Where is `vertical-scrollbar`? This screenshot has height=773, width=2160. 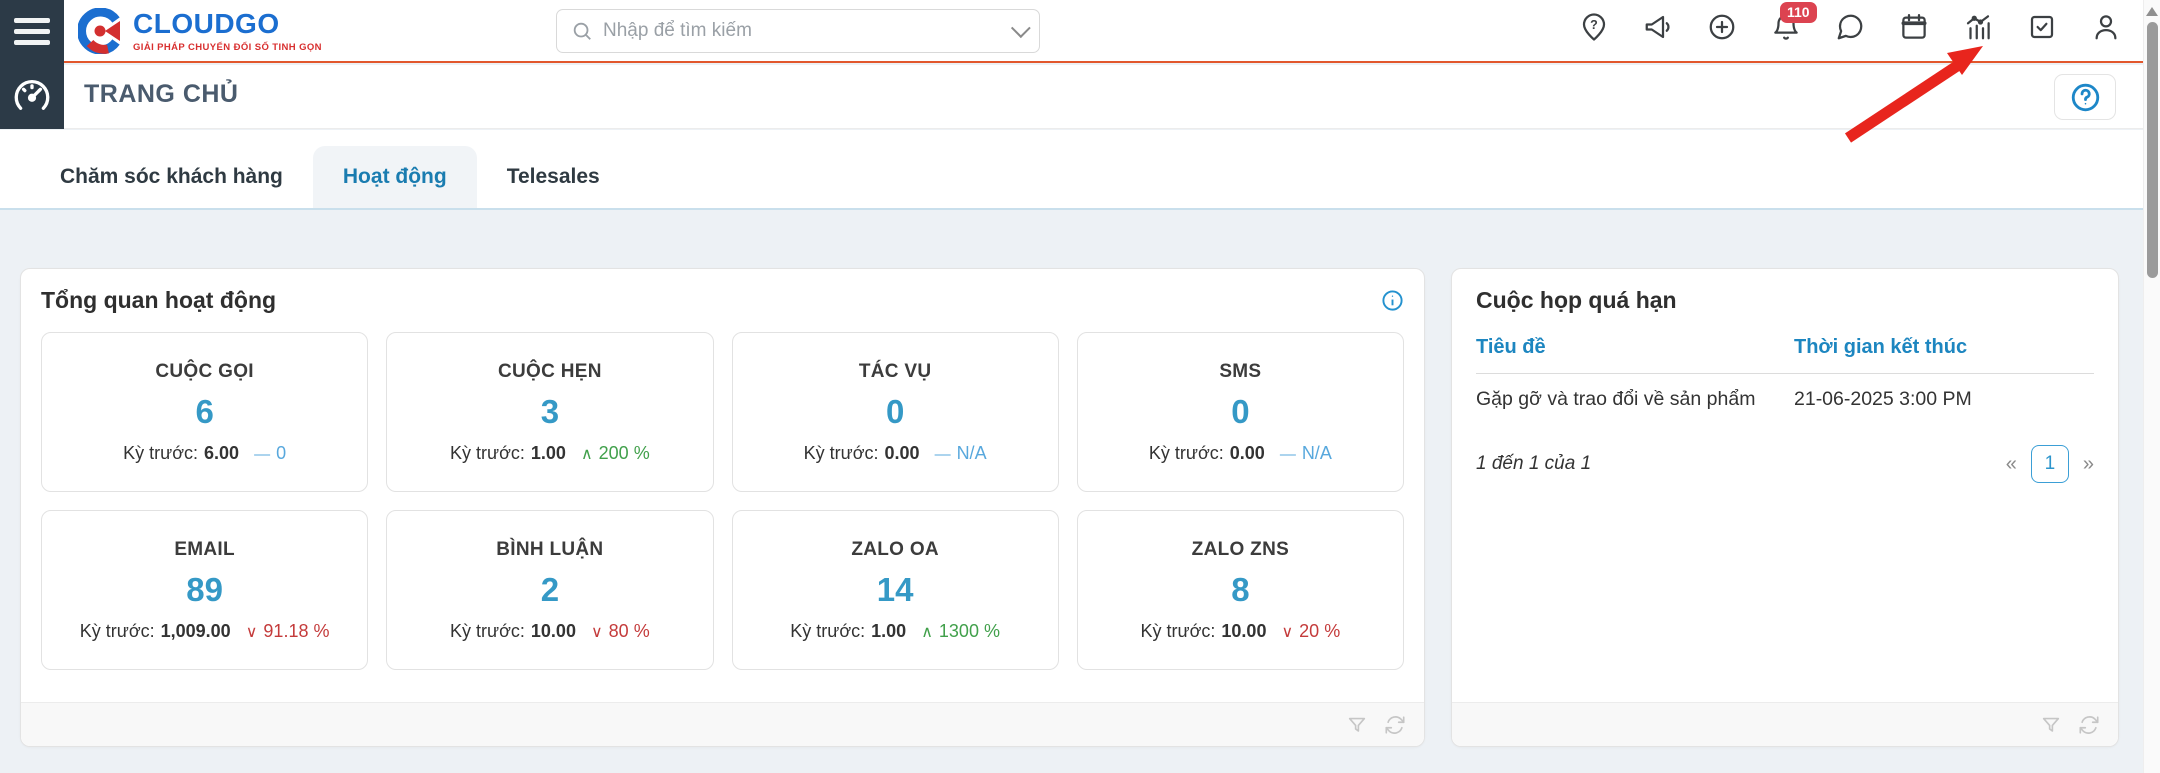
vertical-scrollbar is located at coordinates (2151, 386).